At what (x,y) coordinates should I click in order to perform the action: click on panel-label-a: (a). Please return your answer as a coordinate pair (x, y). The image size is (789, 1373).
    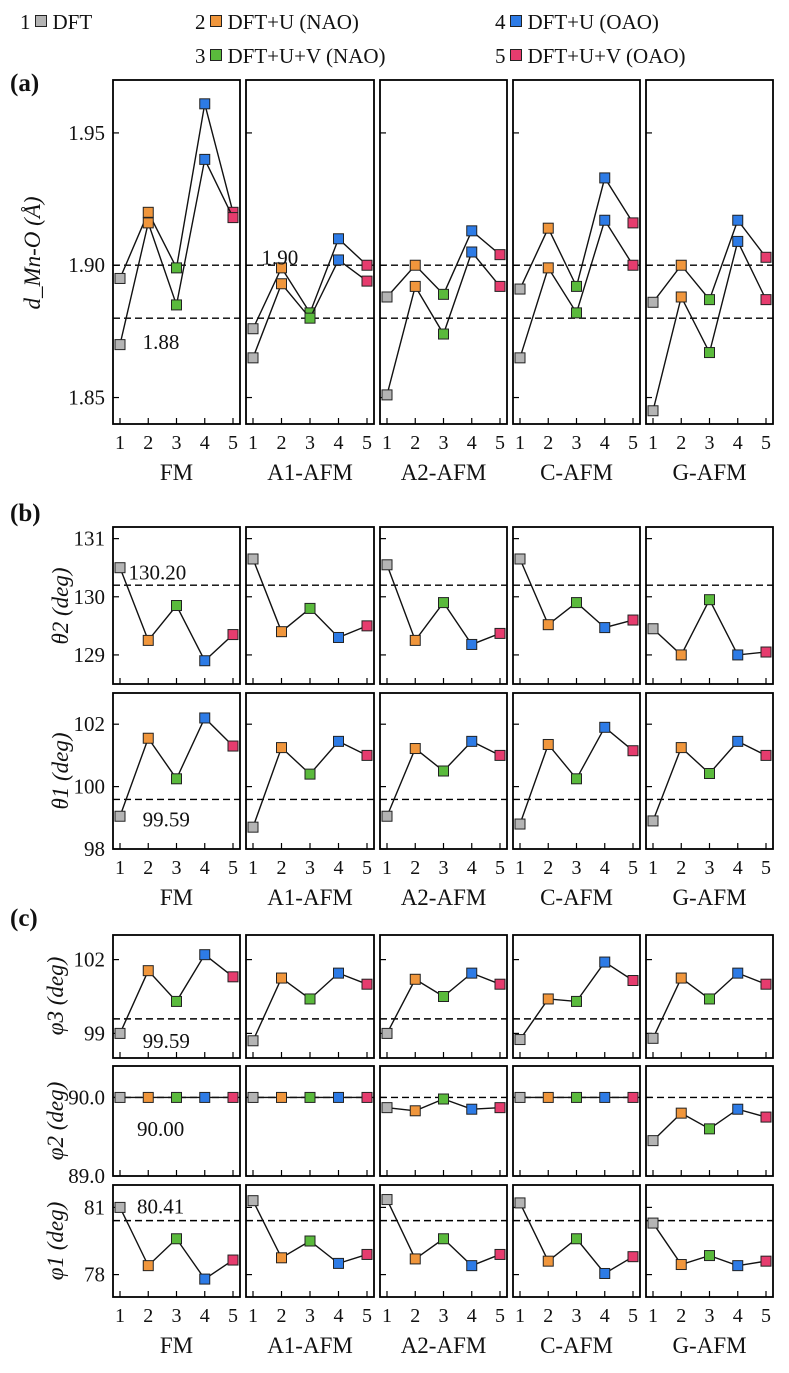
    Looking at the image, I should click on (25, 83).